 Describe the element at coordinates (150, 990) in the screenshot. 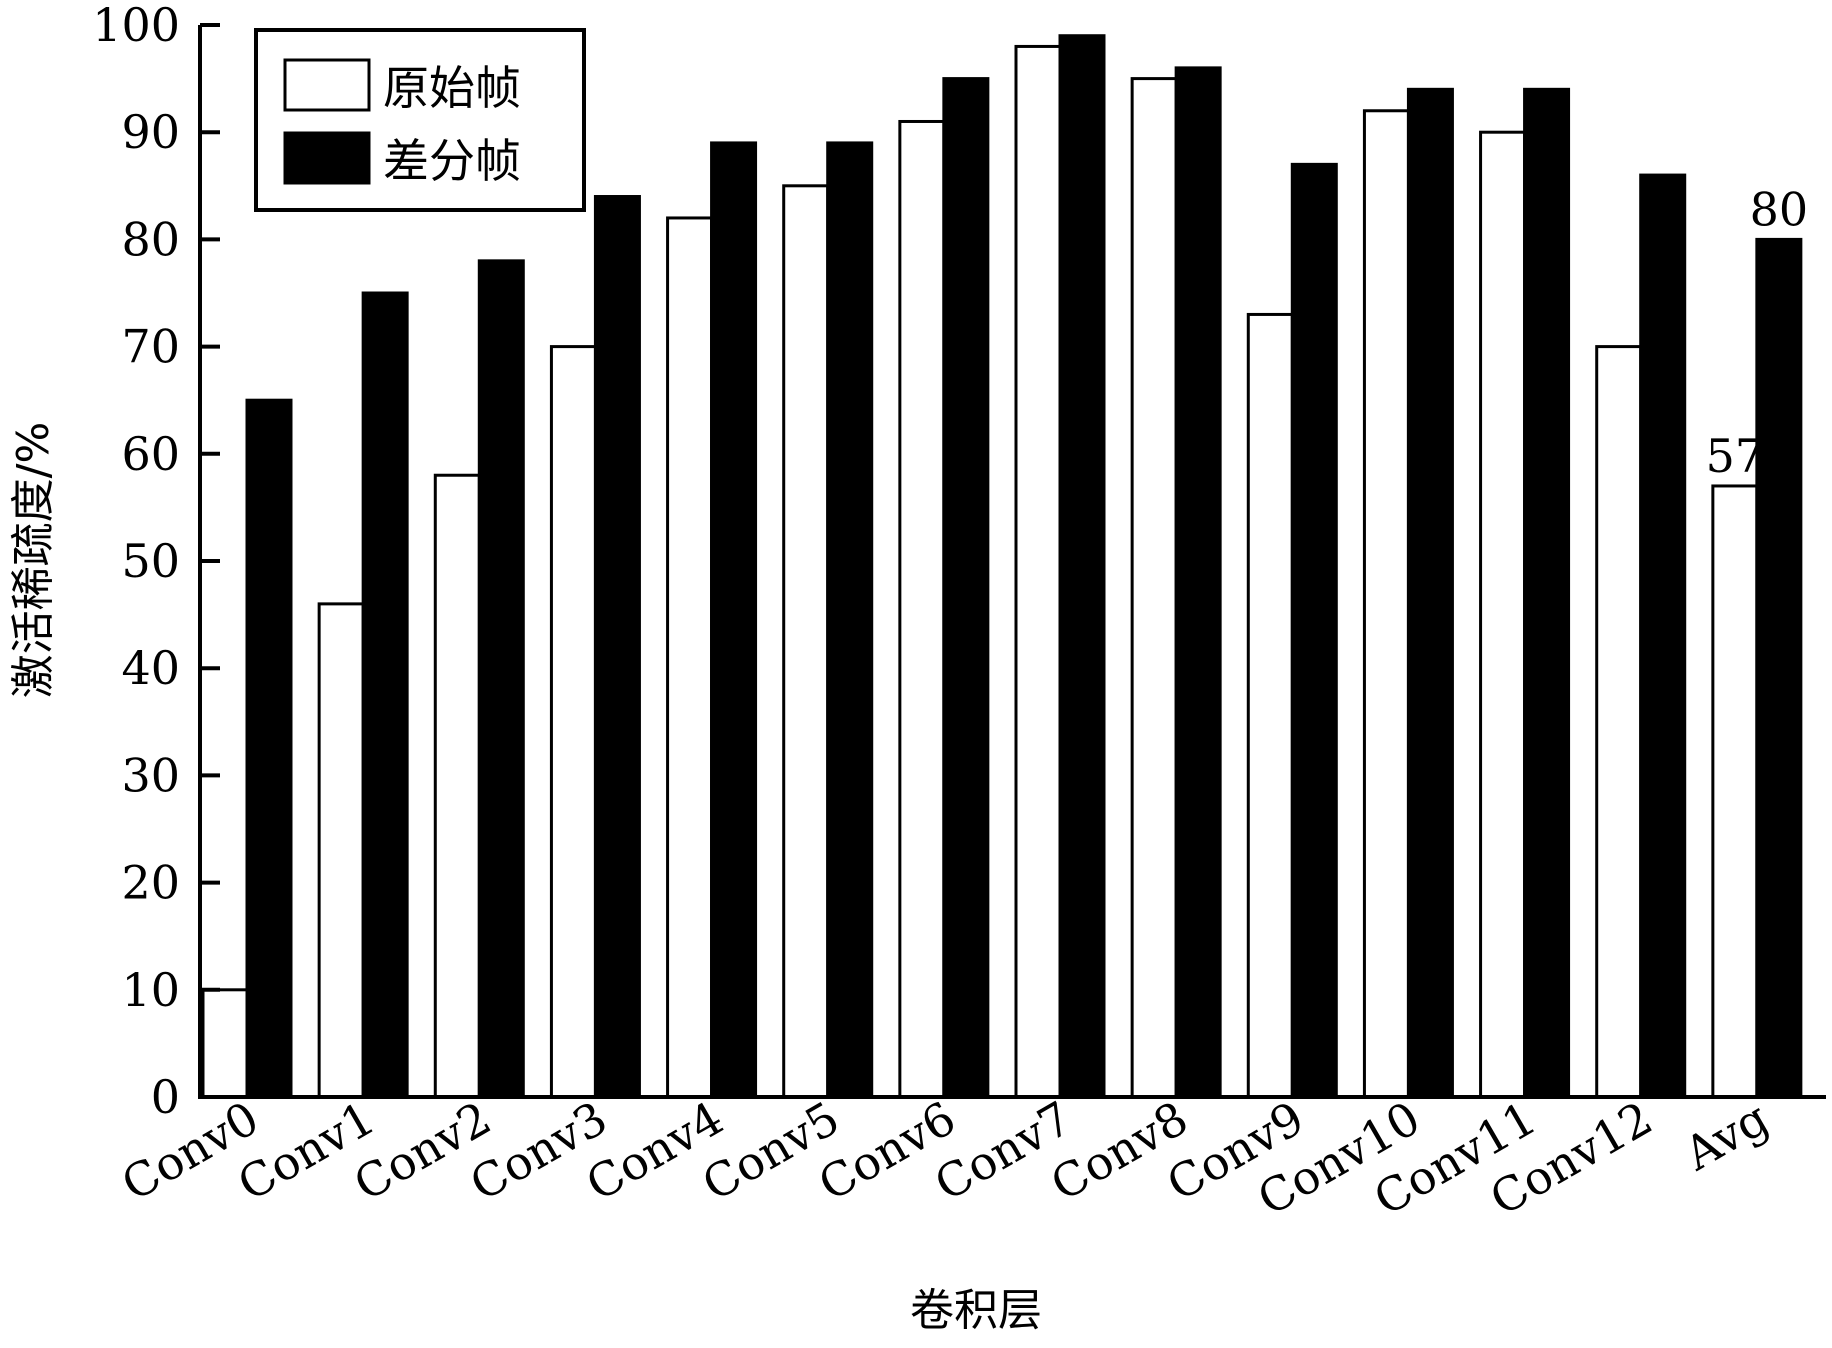

I see `y-tick-label: 10` at that location.